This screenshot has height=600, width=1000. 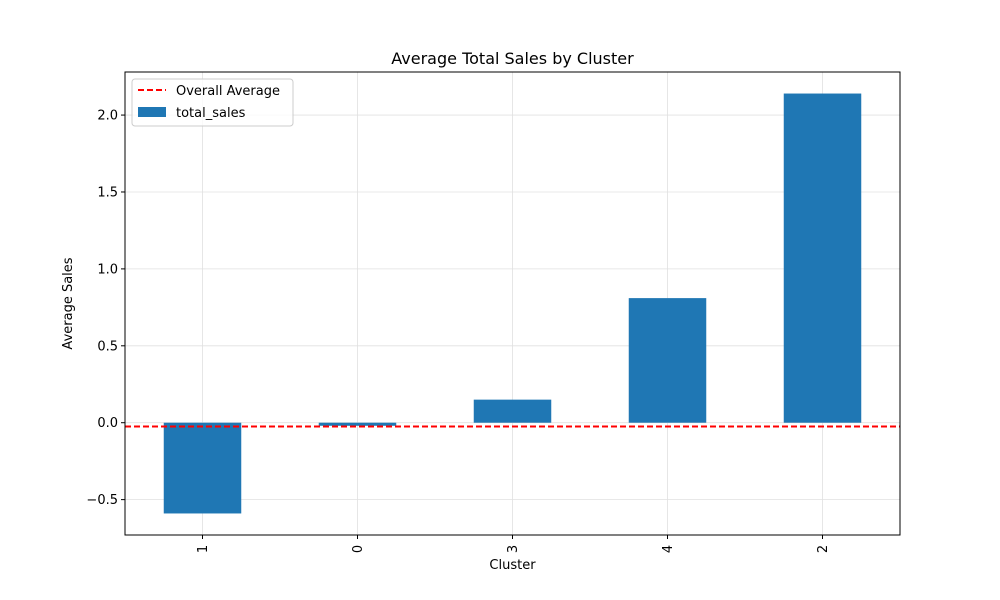 What do you see at coordinates (68, 303) in the screenshot?
I see `y-axis-label: Average Sales` at bounding box center [68, 303].